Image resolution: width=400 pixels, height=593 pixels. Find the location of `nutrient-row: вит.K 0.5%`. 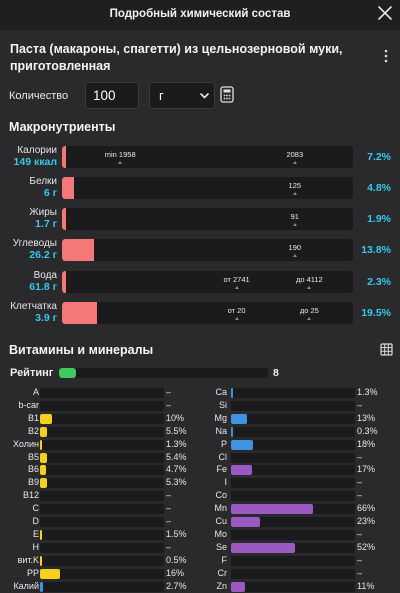

nutrient-row: вит.K 0.5% is located at coordinates (200, 560).